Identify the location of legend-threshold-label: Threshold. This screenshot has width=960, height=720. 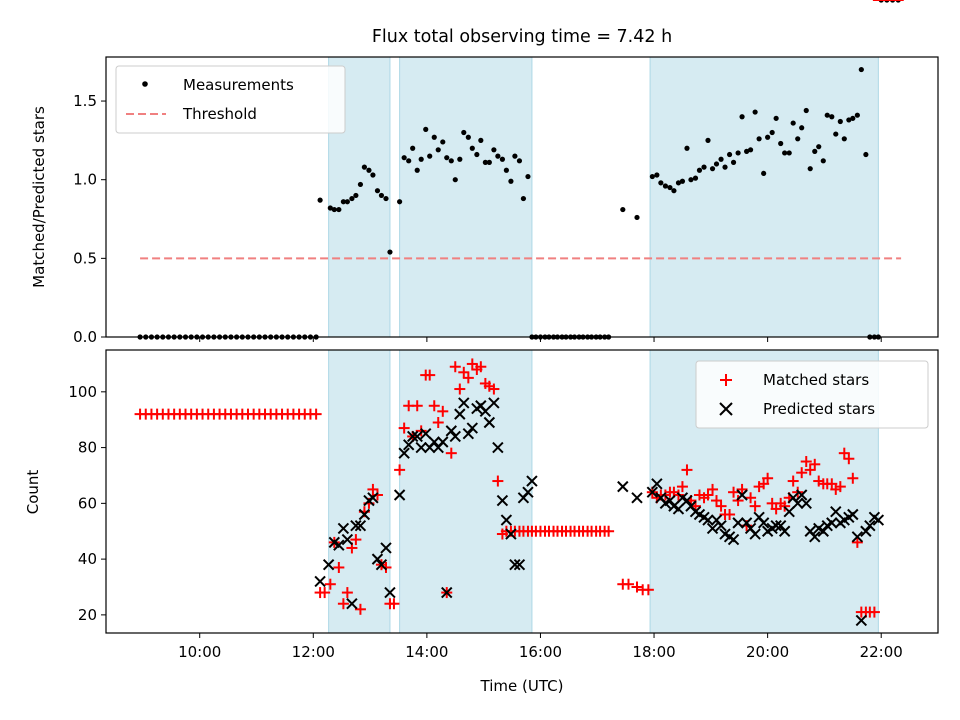
(219, 114).